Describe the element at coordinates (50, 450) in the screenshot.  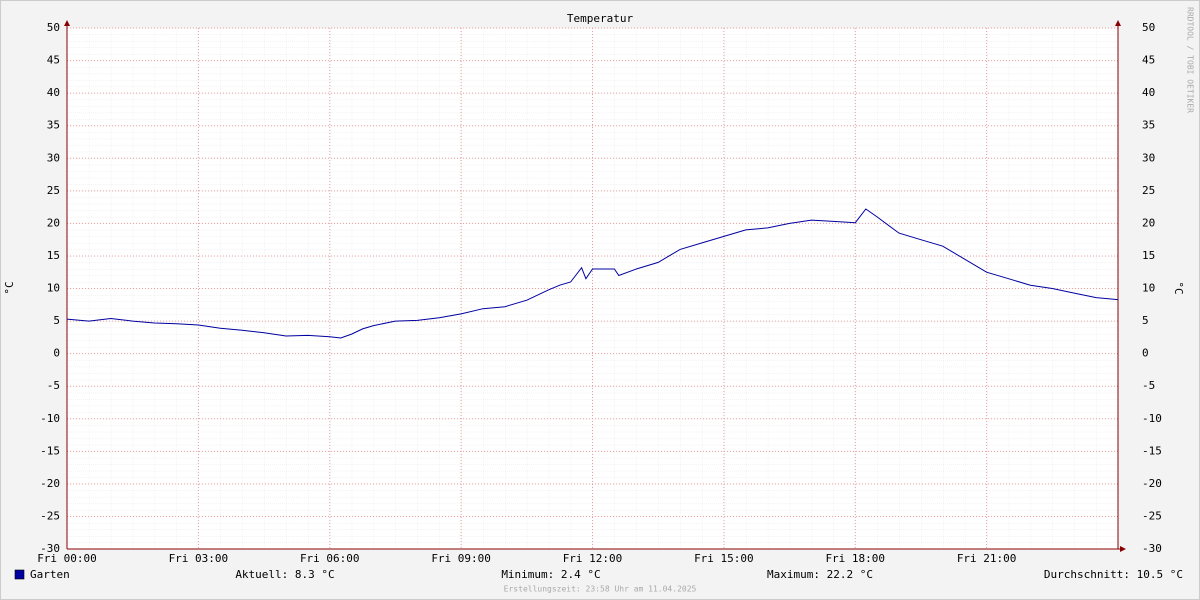
I see `y-tick-label: -15` at that location.